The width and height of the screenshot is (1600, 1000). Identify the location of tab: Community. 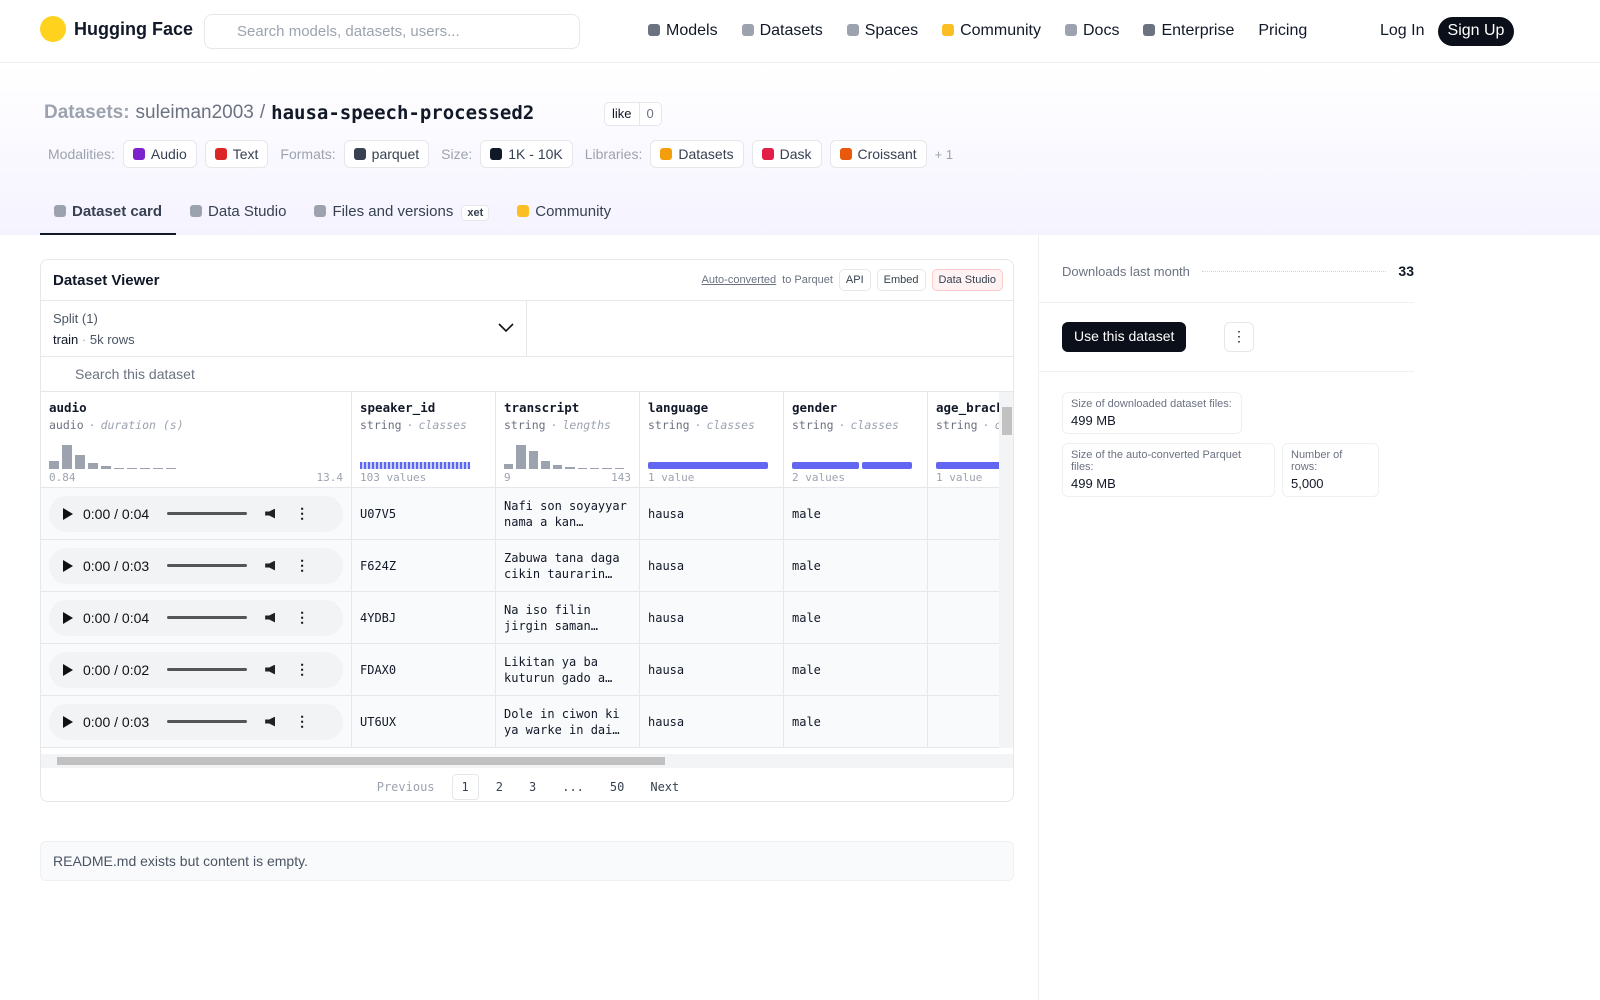
(564, 215).